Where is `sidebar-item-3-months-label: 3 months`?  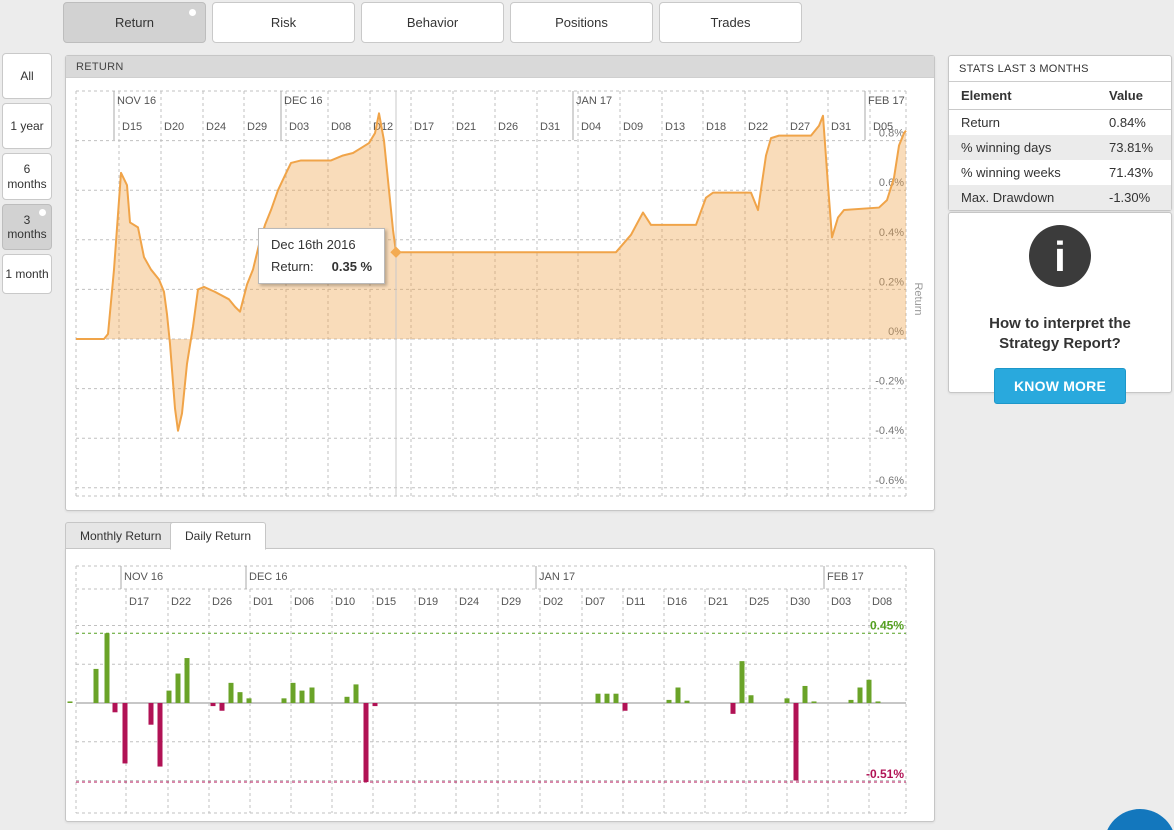 sidebar-item-3-months-label: 3 months is located at coordinates (27, 226).